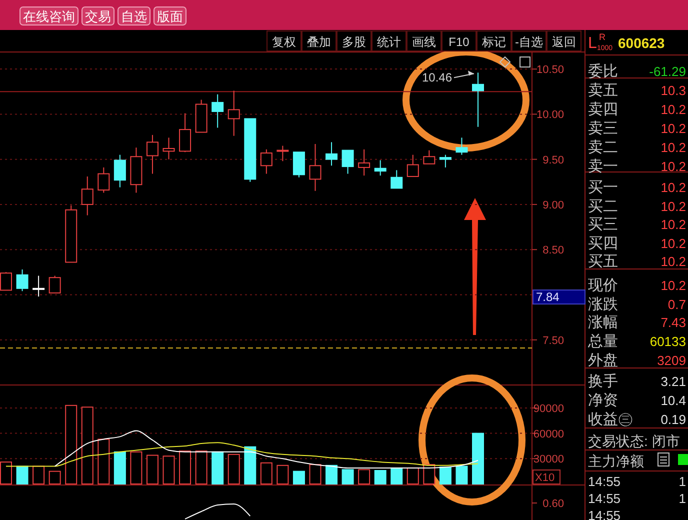 This screenshot has width=688, height=520. Describe the element at coordinates (548, 297) in the screenshot. I see `text: 7.84` at that location.